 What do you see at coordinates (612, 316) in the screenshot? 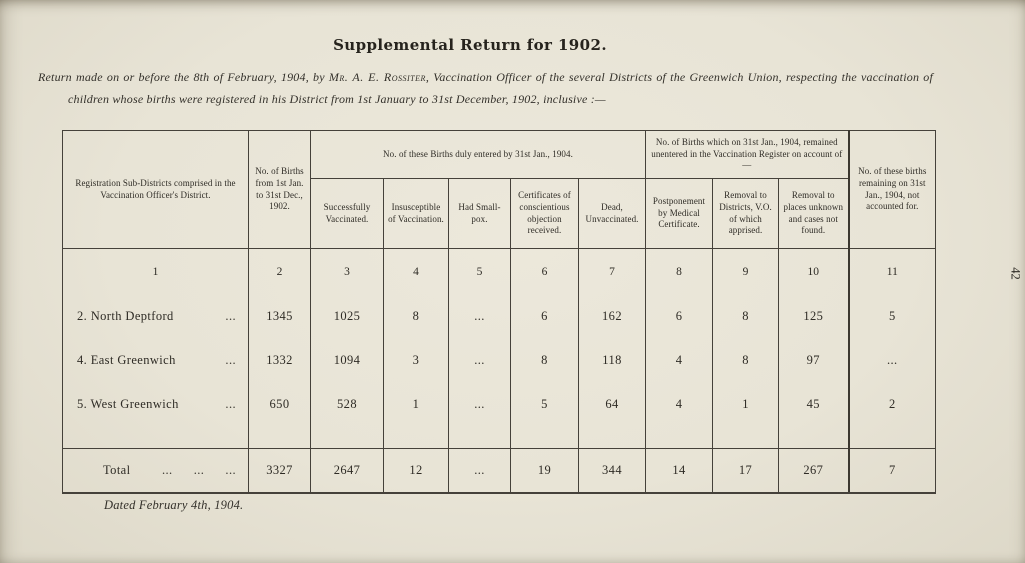
I see `cell-value: 162` at bounding box center [612, 316].